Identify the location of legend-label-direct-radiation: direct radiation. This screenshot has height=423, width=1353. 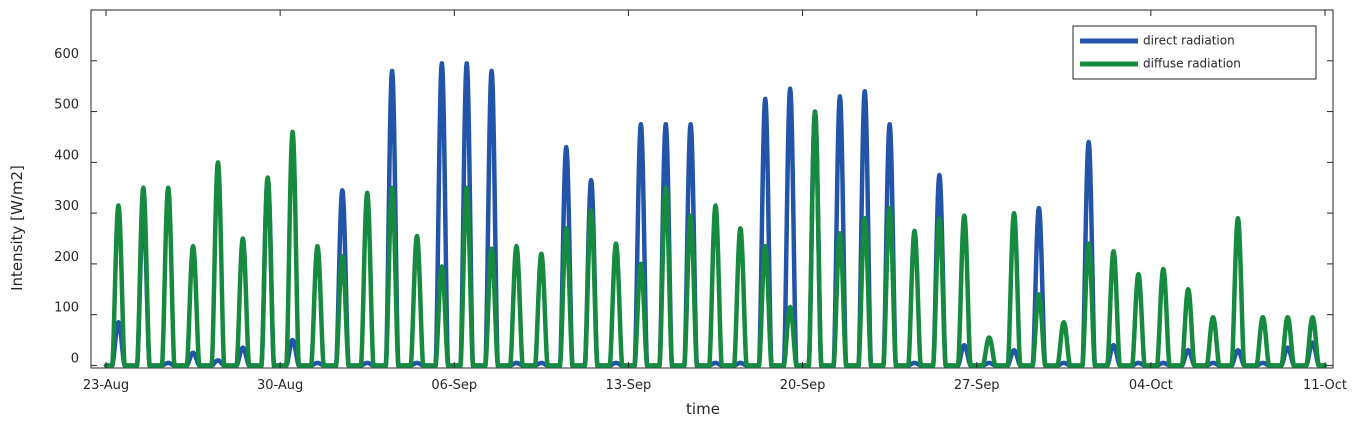
(1189, 41).